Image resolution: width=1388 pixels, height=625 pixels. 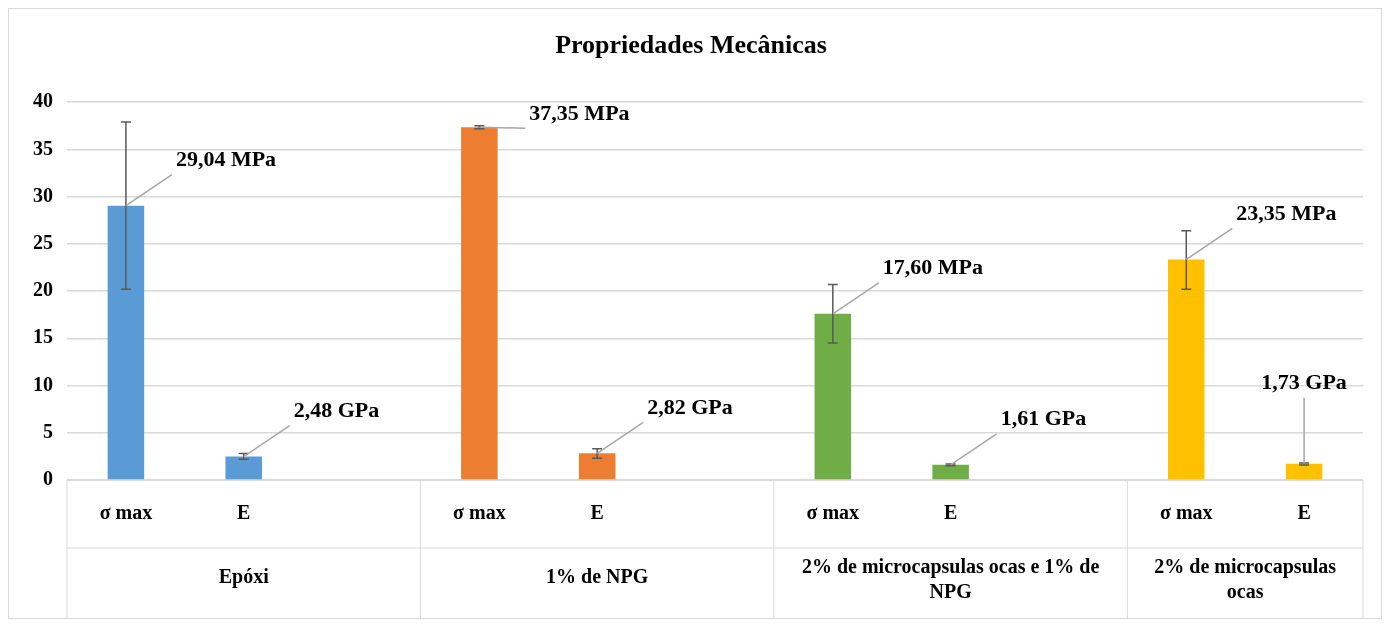 I want to click on y-tick-label: 0, so click(x=48, y=478).